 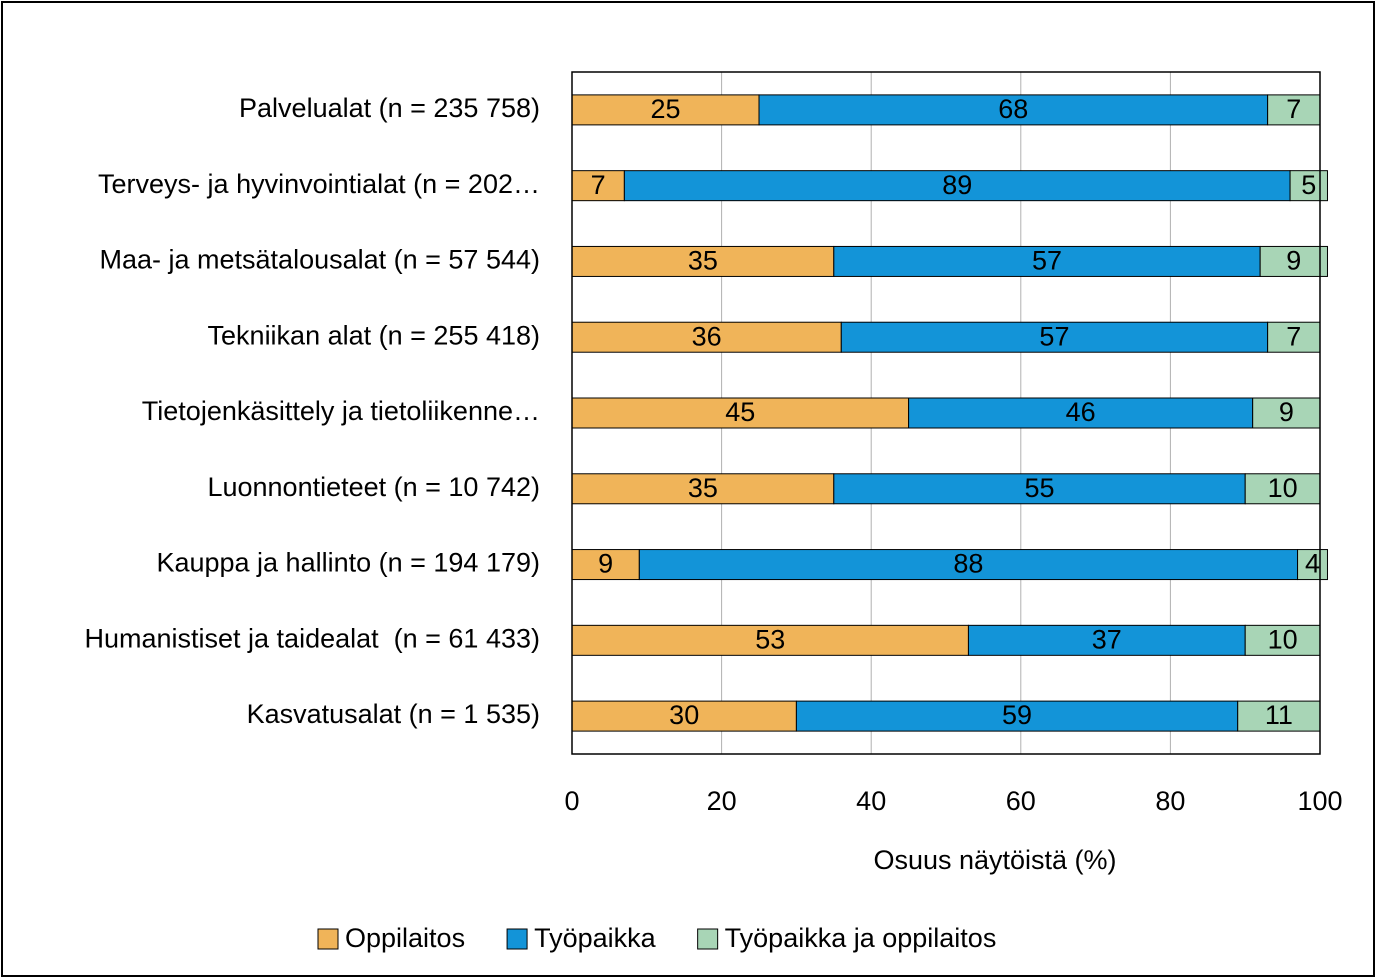 I want to click on y-tick-label: Kasvatusalat (n = 1 535), so click(x=393, y=714).